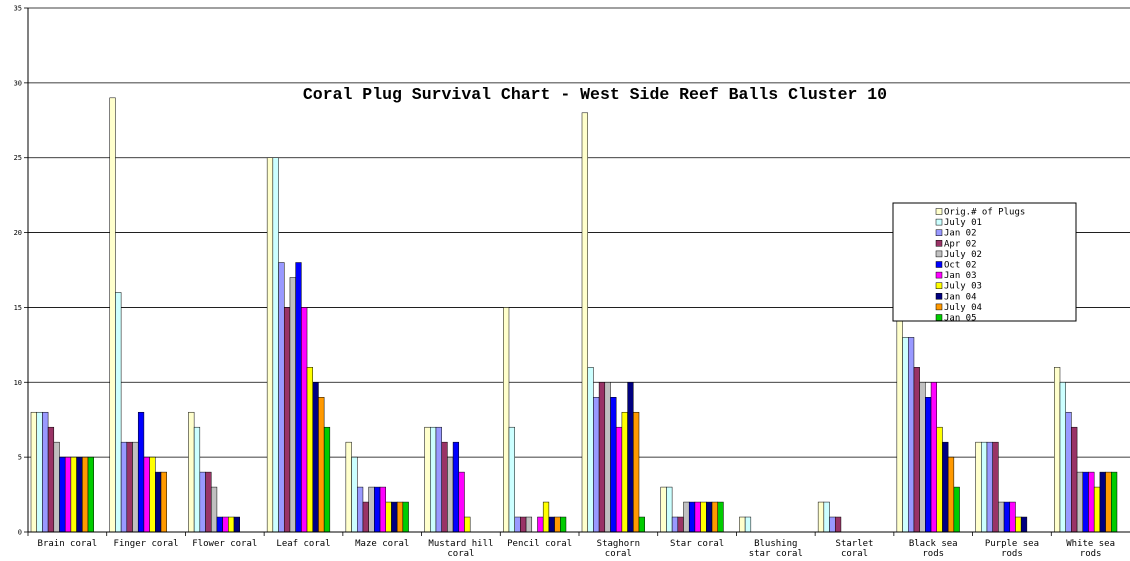  I want to click on x-category-label: Pencil coral, so click(539, 544).